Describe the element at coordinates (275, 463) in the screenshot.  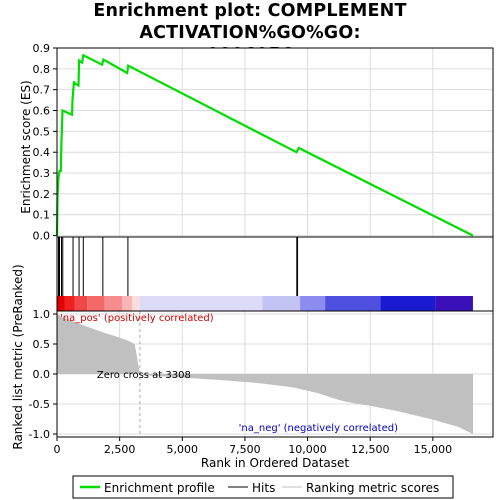
I see `x-axis-label: Rank in Ordered Dataset` at that location.